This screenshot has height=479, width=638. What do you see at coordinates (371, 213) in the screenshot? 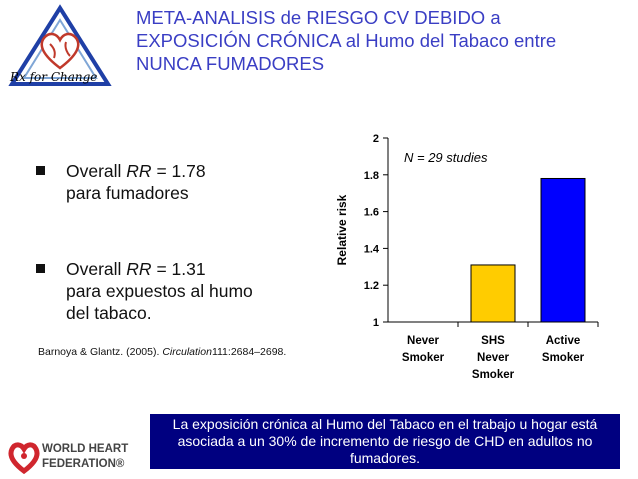
I see `y-tick-label: 1.6` at bounding box center [371, 213].